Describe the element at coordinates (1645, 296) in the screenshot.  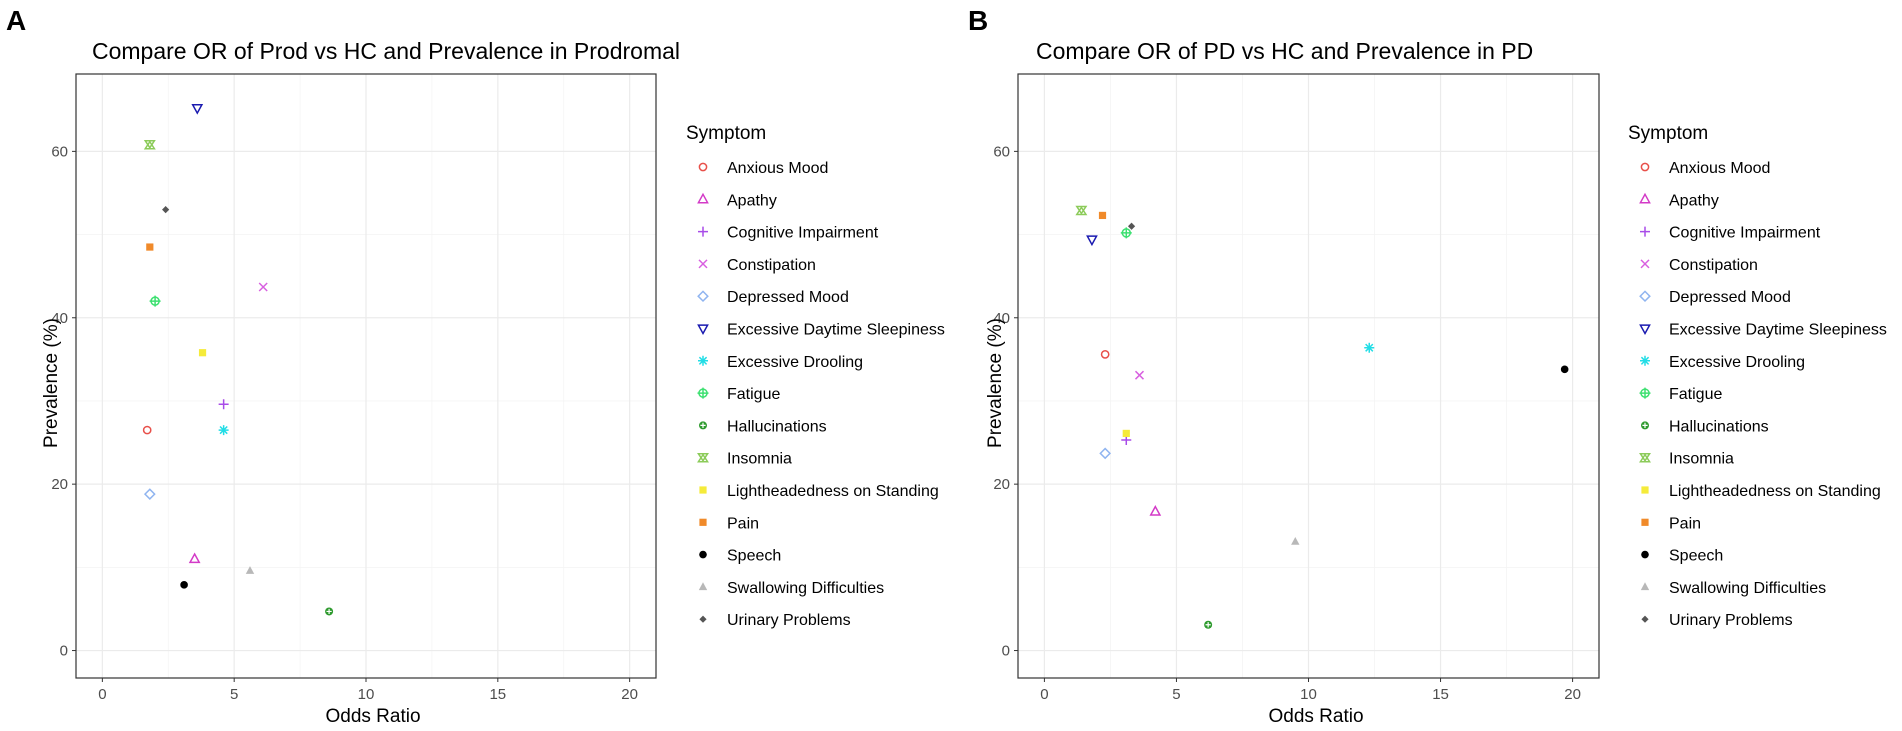
I see `legend-key-depressed-mood` at that location.